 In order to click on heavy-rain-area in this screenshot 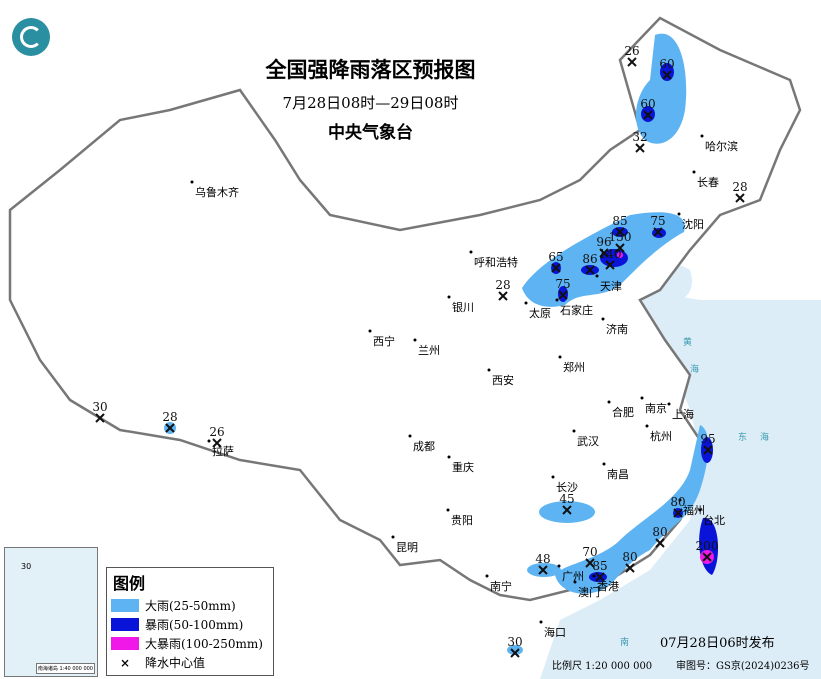, I will do `click(515, 650)`.